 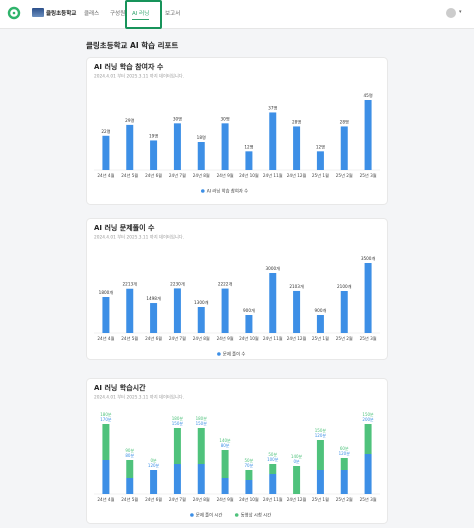 What do you see at coordinates (344, 448) in the screenshot?
I see `value-label: 60분` at bounding box center [344, 448].